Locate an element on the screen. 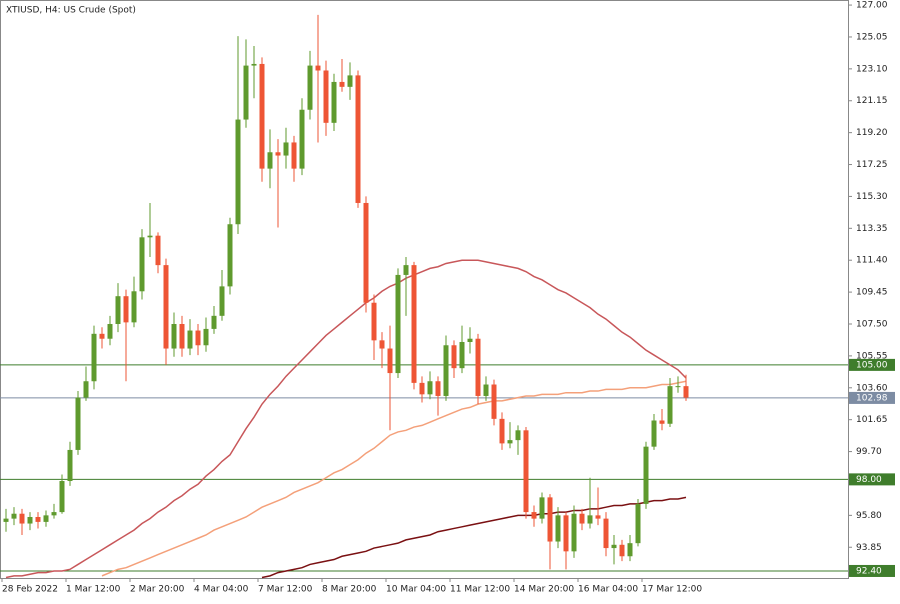 The image size is (900, 604). x-tick-label: 17 Mar 12:00 is located at coordinates (672, 590).